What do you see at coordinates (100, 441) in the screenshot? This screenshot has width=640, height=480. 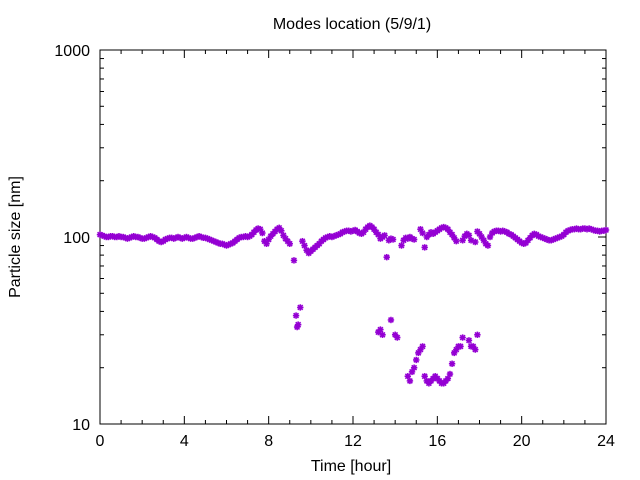 I see `x-tick-label: 0` at bounding box center [100, 441].